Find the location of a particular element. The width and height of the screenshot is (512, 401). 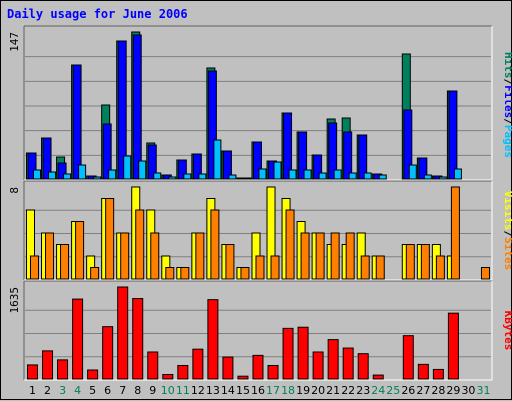

bottom-legend: KBytes is located at coordinates (507, 331).